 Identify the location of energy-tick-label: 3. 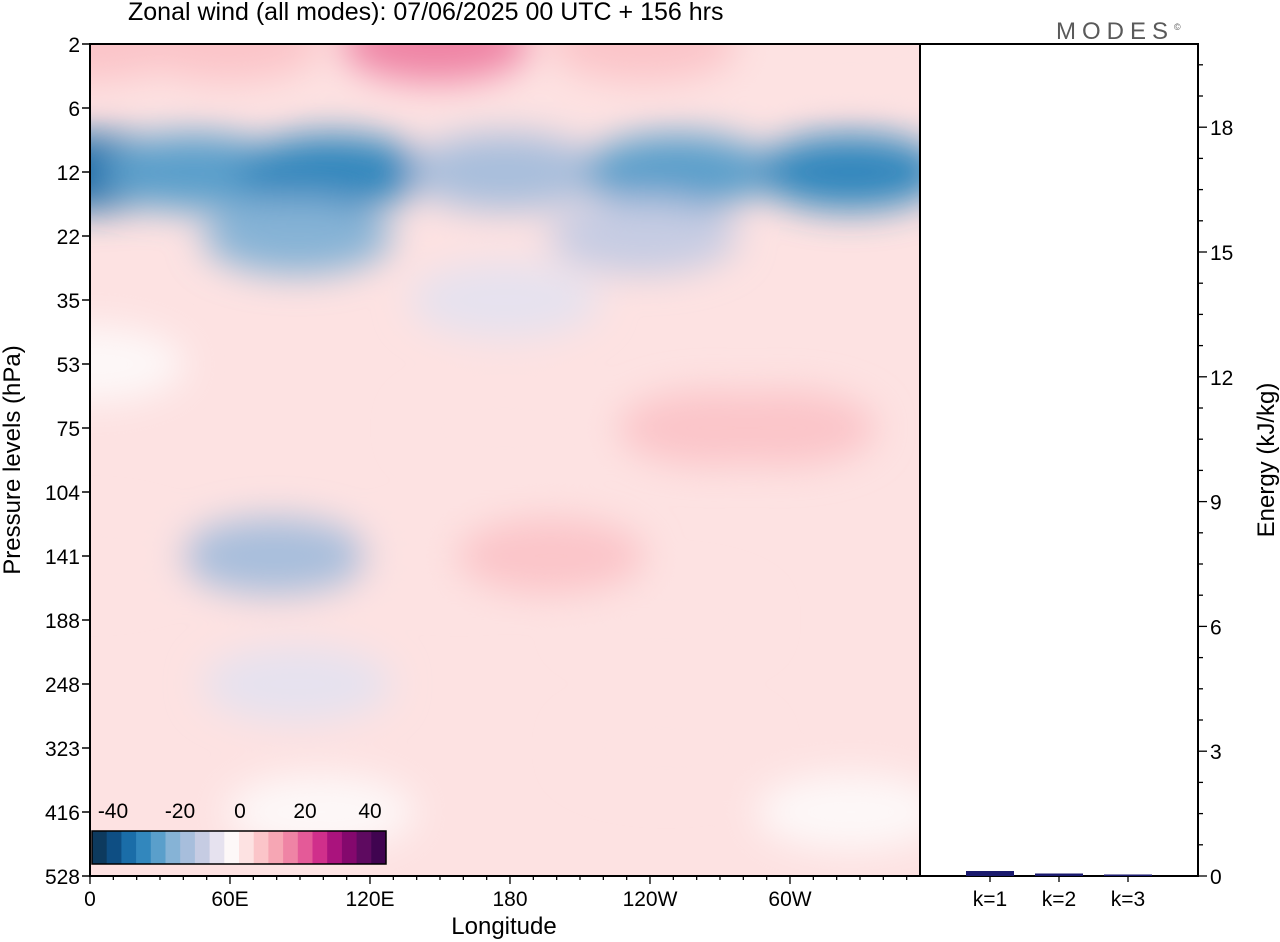
(1216, 752).